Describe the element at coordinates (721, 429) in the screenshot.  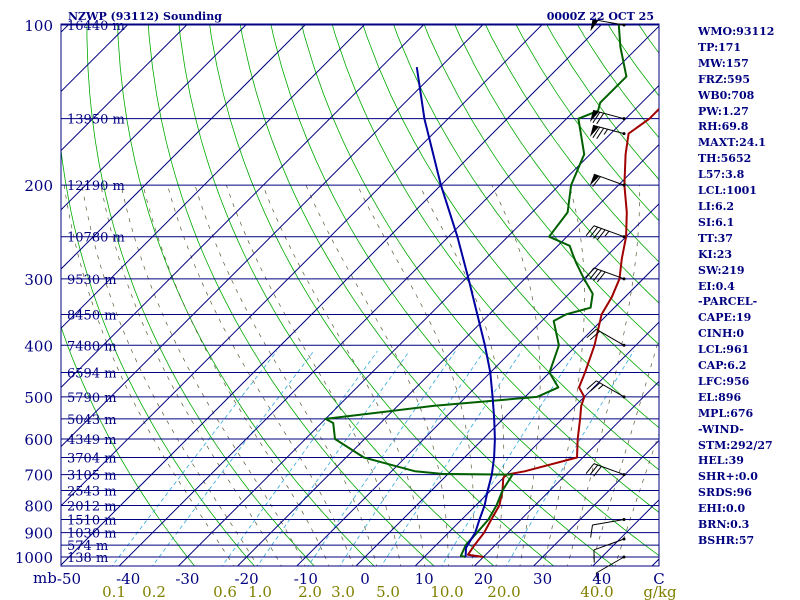
I see `stat-item: -WIND-` at that location.